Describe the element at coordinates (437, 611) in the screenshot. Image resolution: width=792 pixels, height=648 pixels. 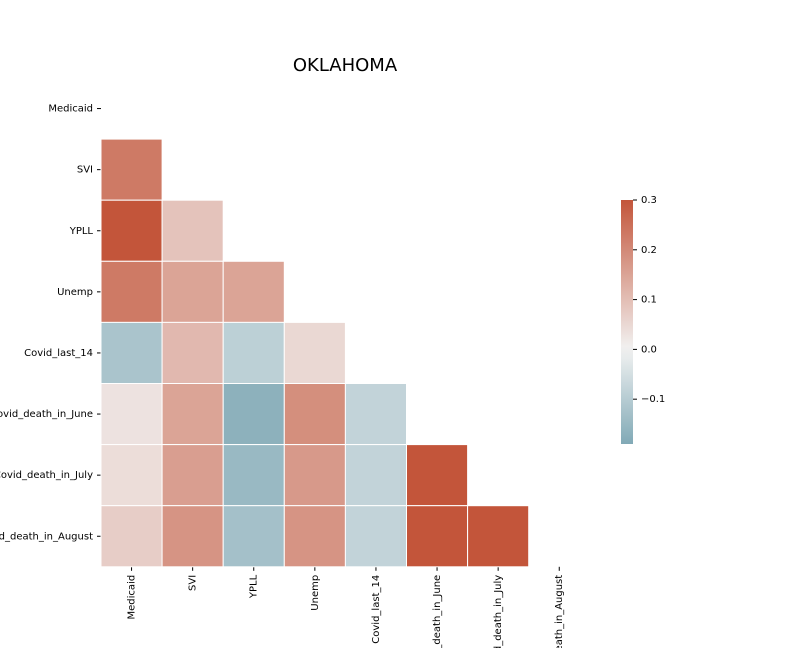
I see `x-tick-label: Covid_death_in_June` at that location.